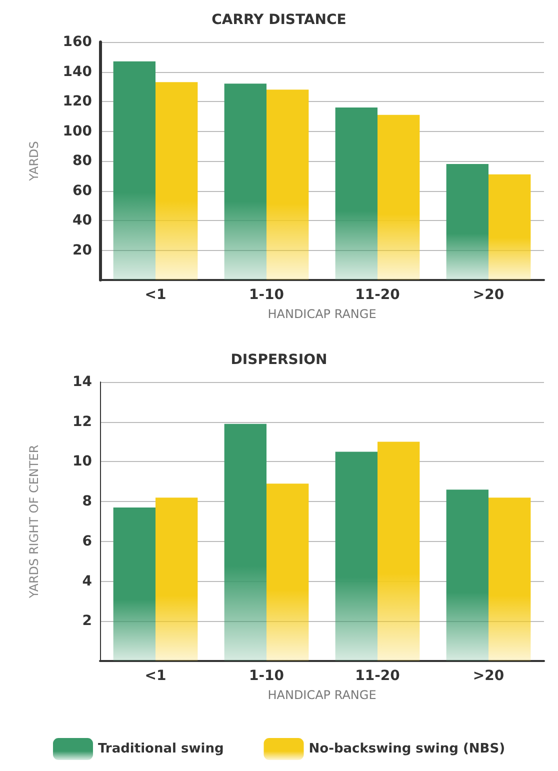 This screenshot has width=558, height=771. I want to click on y-tick-label: 60, so click(82, 190).